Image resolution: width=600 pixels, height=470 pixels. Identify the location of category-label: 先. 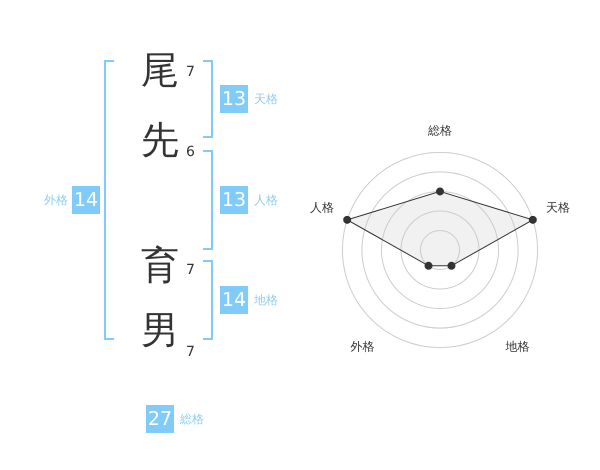
(160, 140).